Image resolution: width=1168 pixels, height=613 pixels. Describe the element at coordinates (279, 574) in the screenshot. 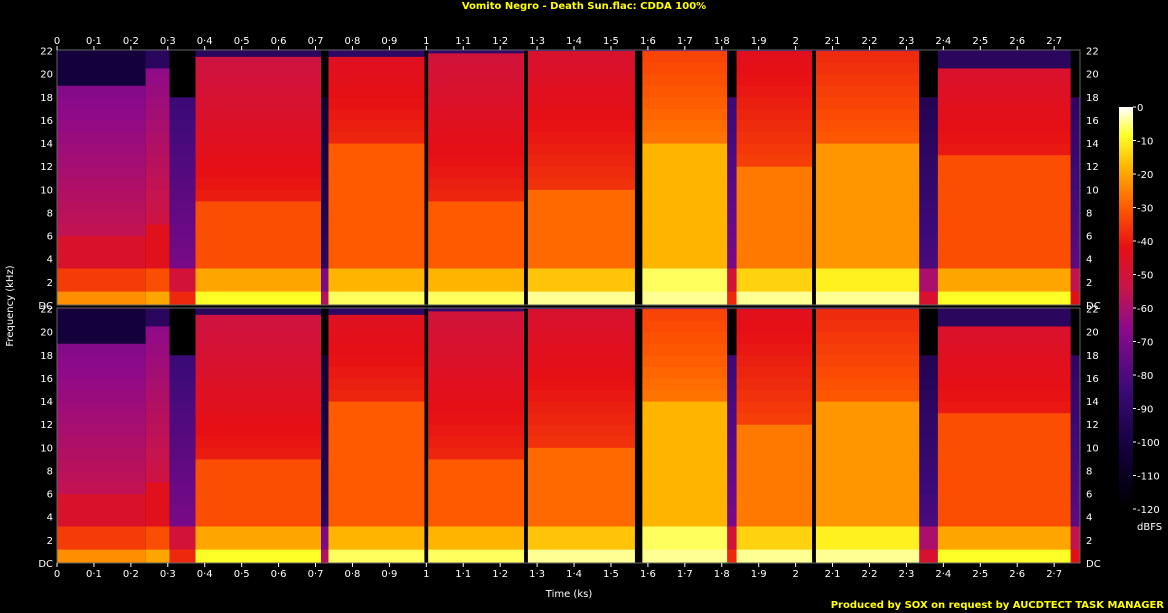

I see `x-tick-label: 0·6` at that location.